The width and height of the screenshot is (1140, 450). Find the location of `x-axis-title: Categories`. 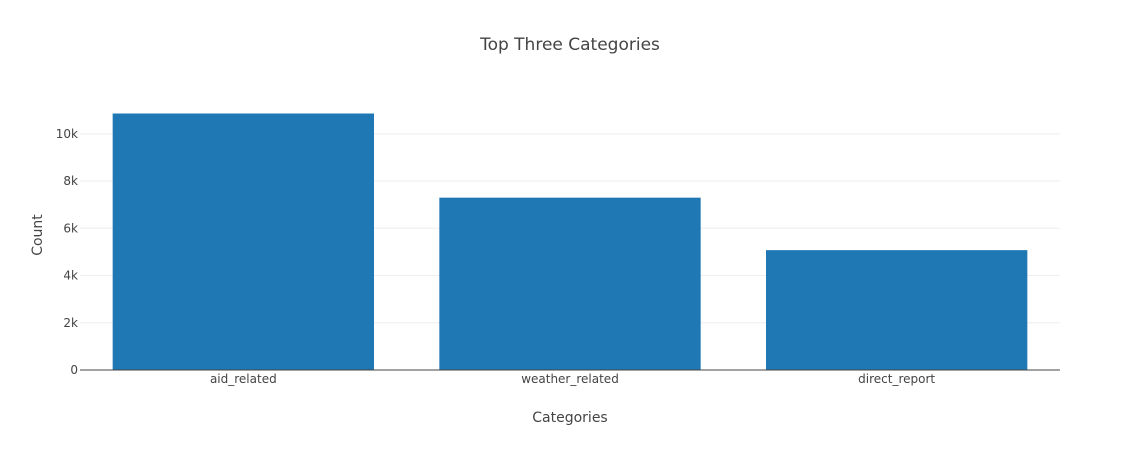

x-axis-title: Categories is located at coordinates (569, 418).